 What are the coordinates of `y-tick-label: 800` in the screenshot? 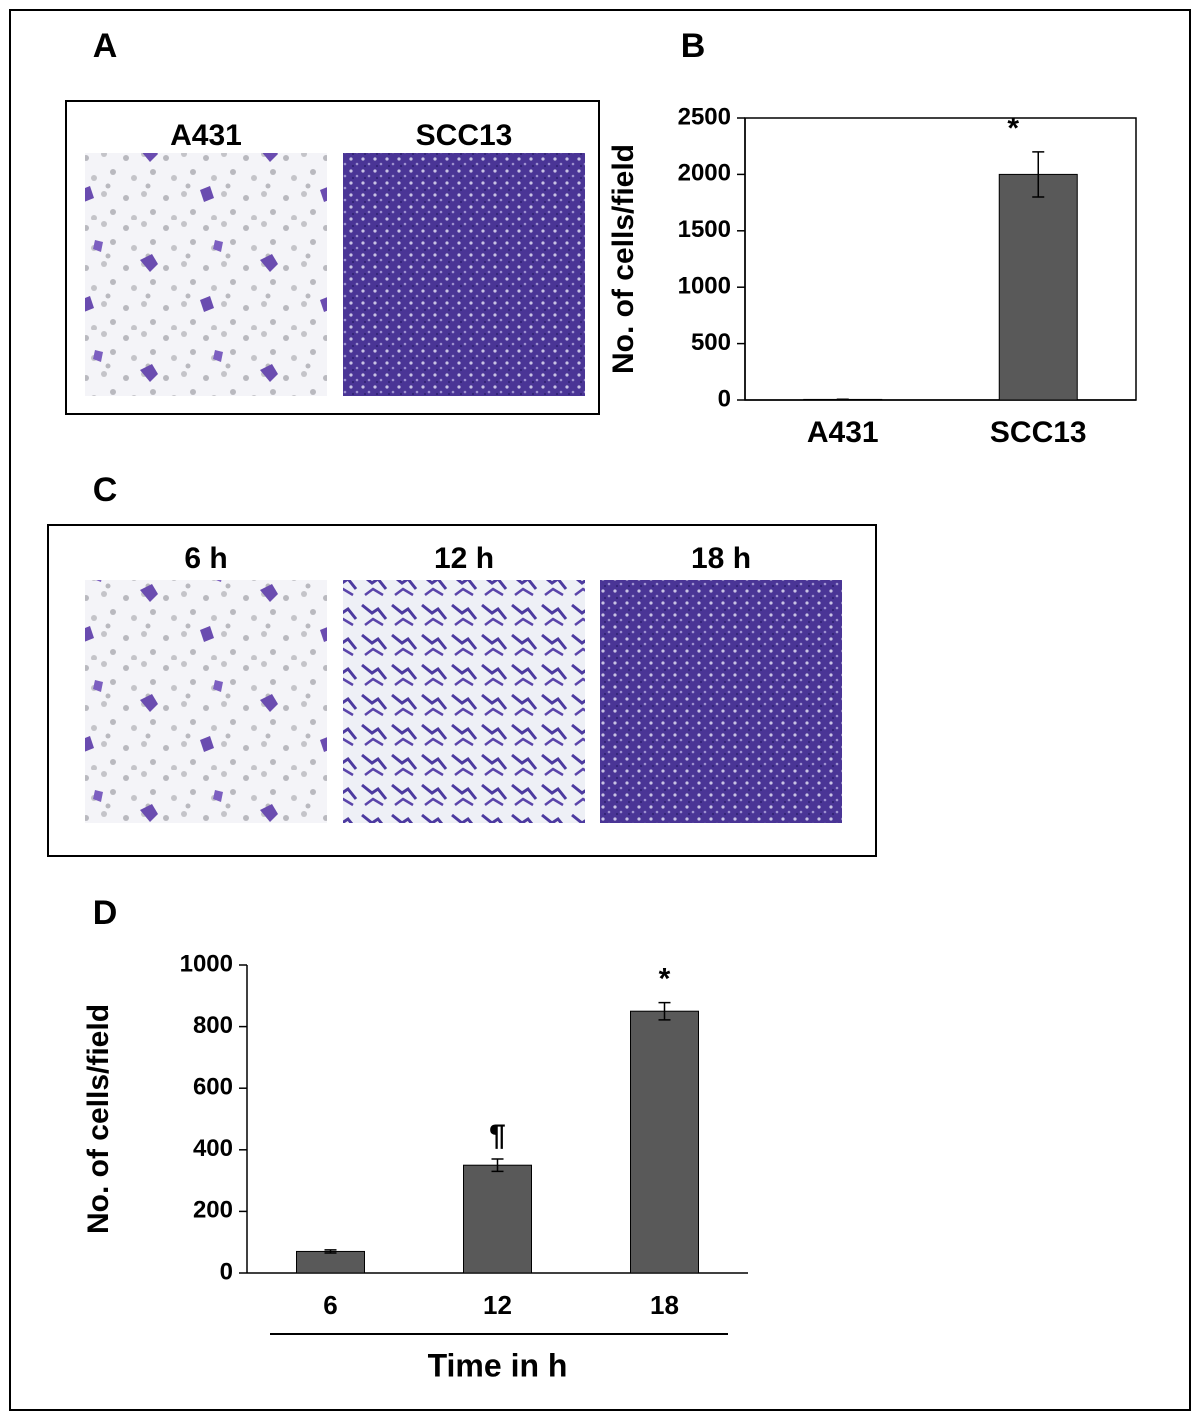 It's located at (213, 1025).